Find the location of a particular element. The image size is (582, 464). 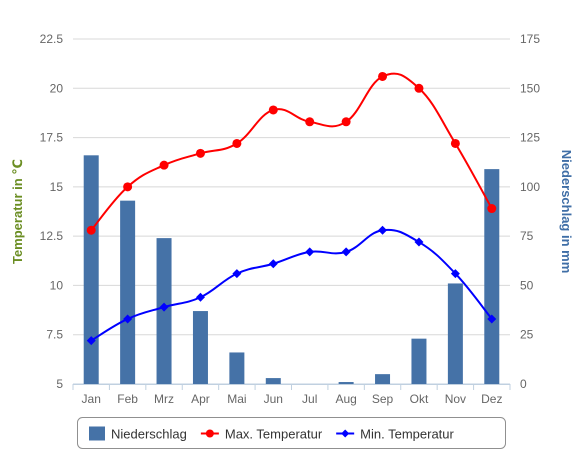

legend-circle-marker is located at coordinates (209, 433).